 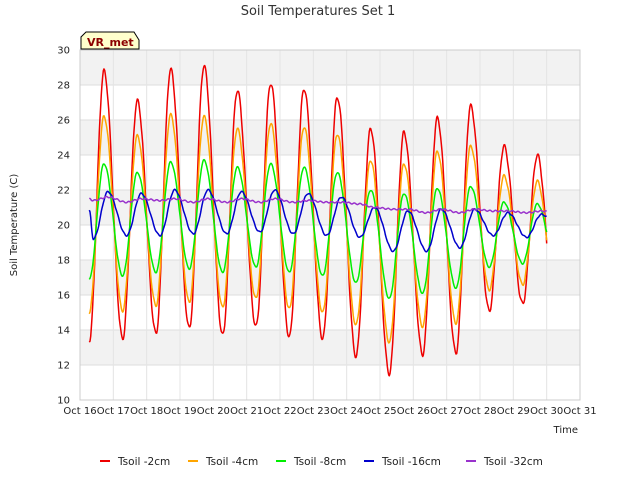 I want to click on legend-label: Tsoil -4cm, so click(x=231, y=462).